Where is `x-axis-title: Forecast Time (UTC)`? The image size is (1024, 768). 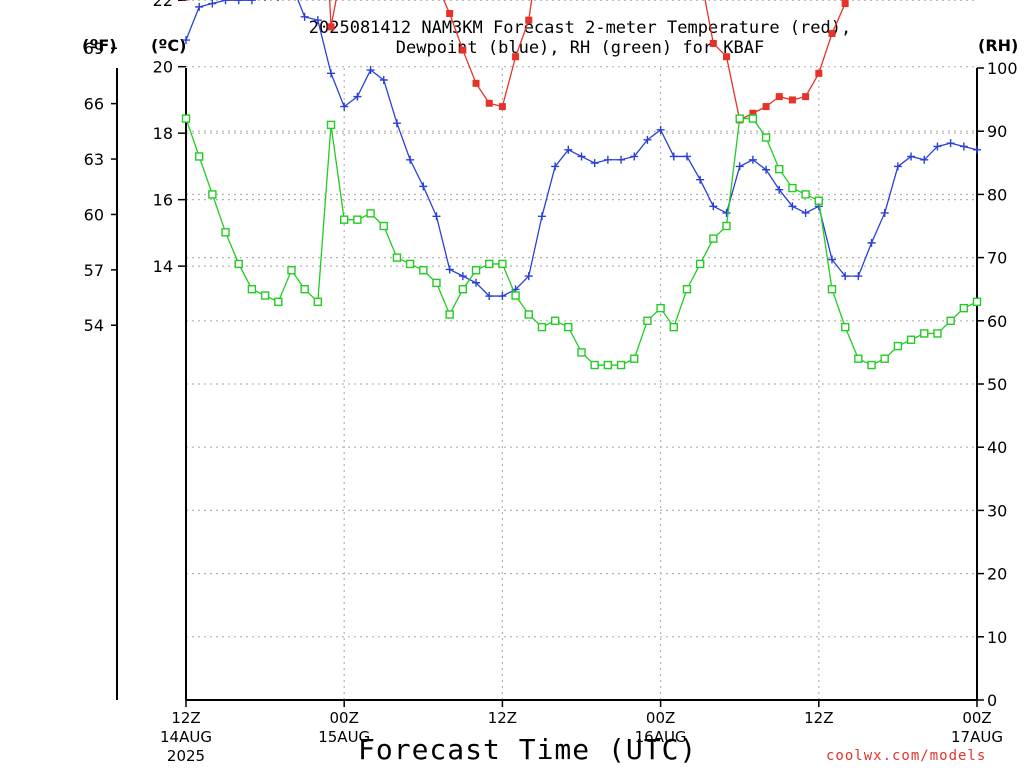 x-axis-title: Forecast Time (UTC) is located at coordinates (528, 749).